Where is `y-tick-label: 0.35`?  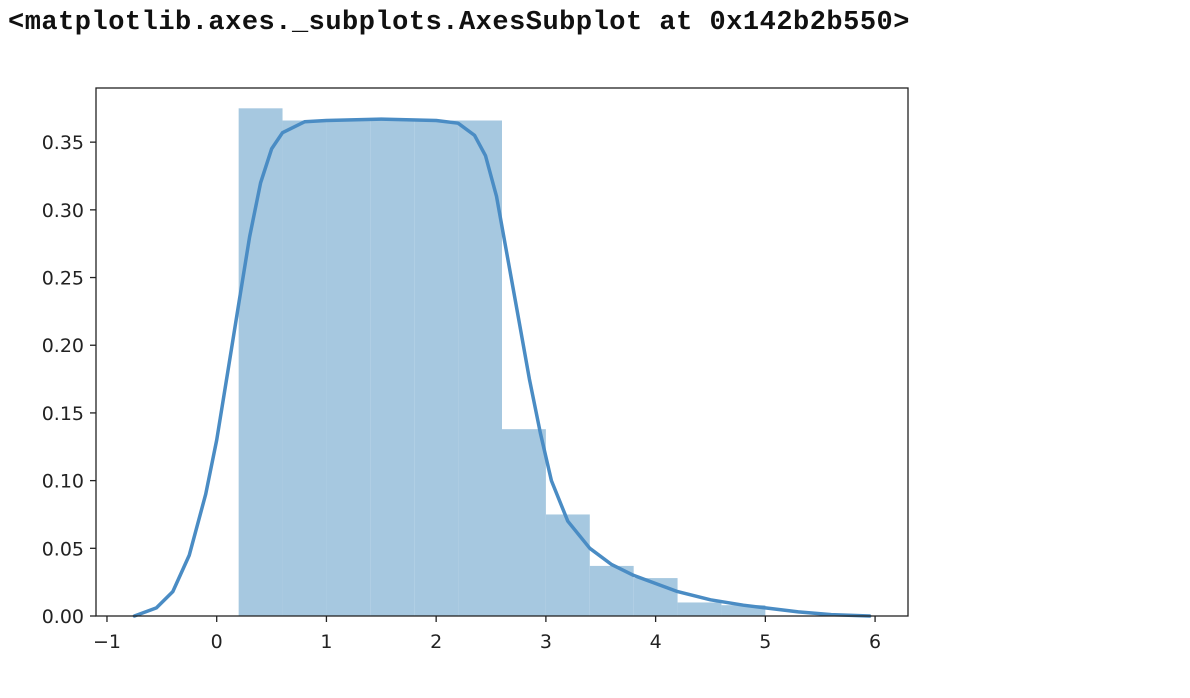
y-tick-label: 0.35 is located at coordinates (63, 143).